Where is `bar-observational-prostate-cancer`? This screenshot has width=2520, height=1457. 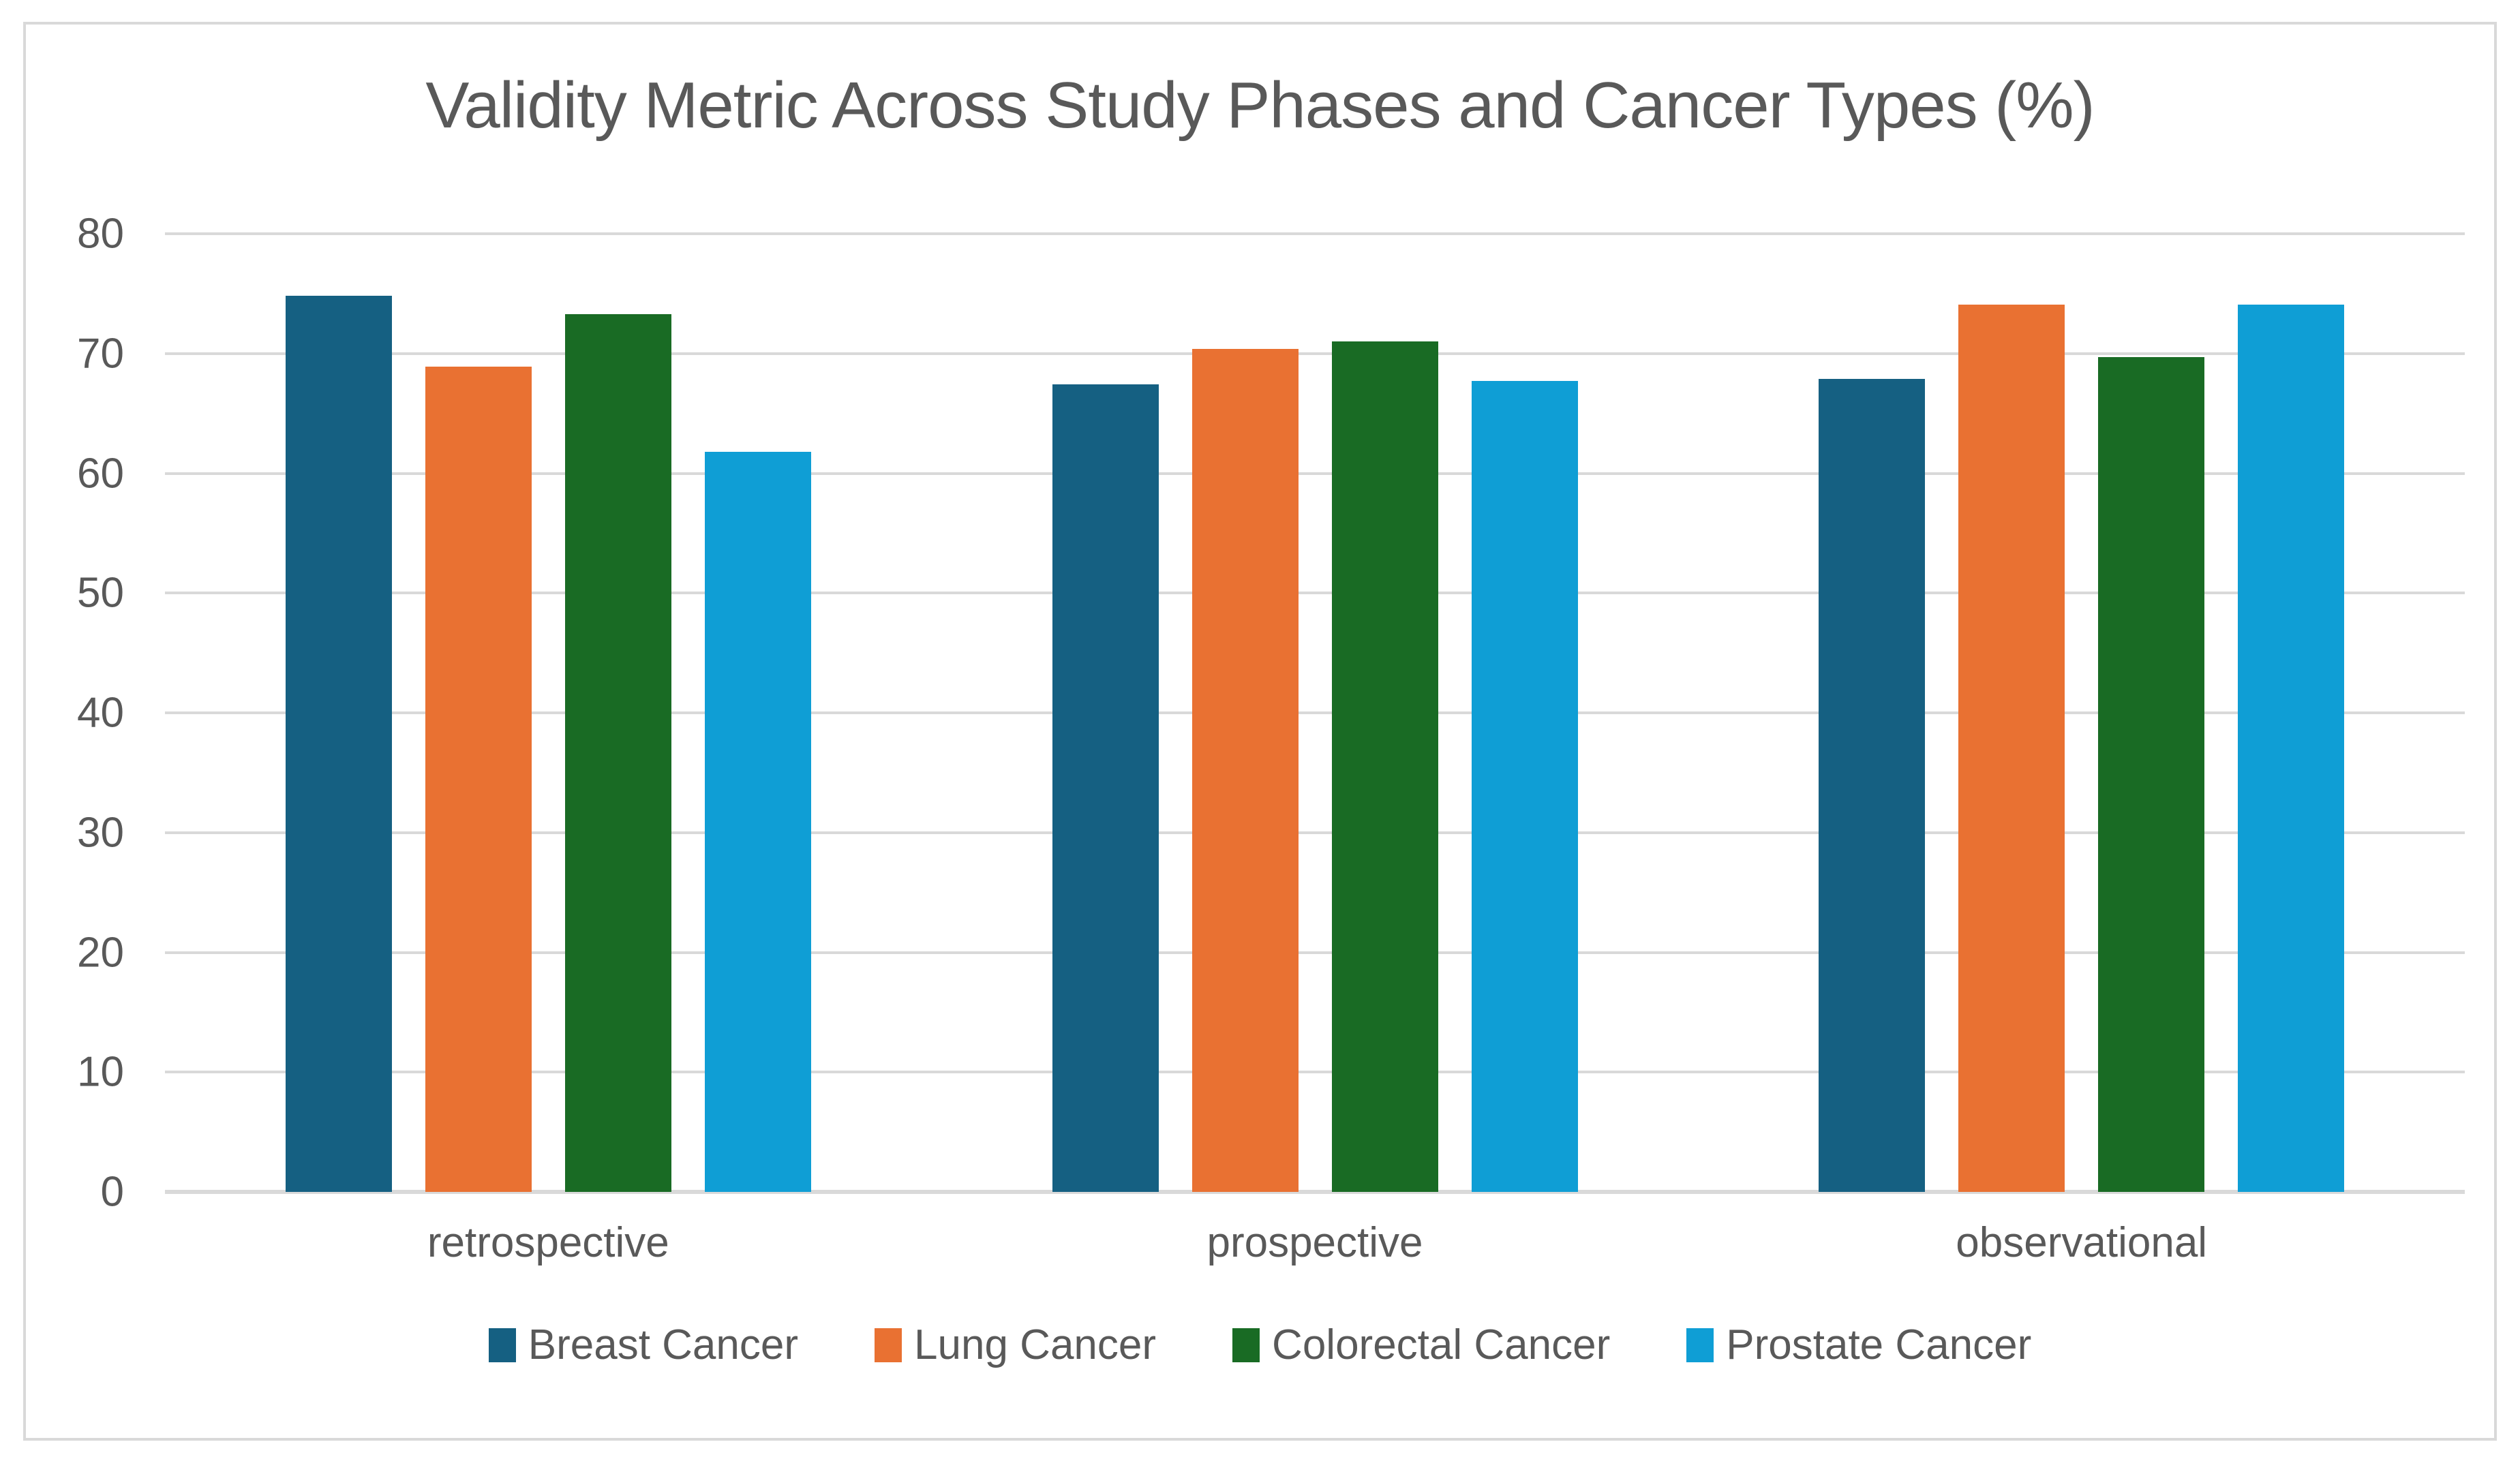
bar-observational-prostate-cancer is located at coordinates (2291, 748).